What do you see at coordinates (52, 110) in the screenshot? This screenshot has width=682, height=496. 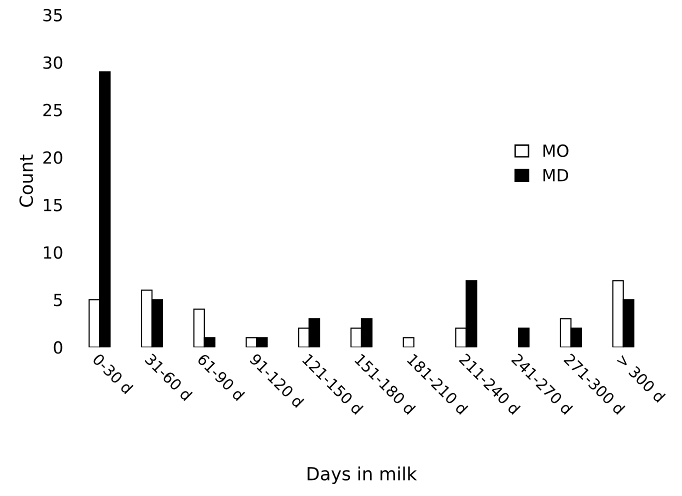 I see `y-tick-label: 25` at bounding box center [52, 110].